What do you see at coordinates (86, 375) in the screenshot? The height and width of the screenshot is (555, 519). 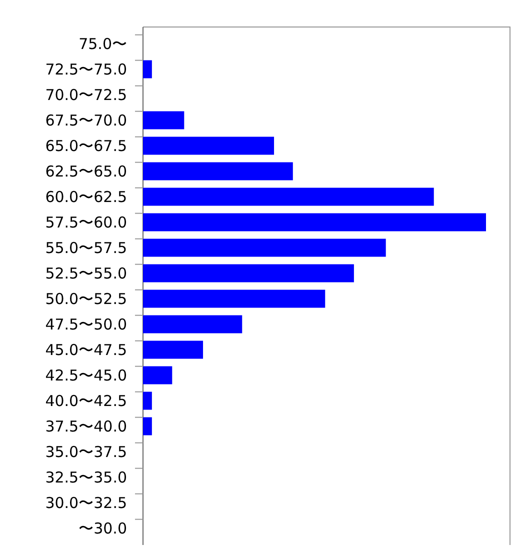 I see `y-tick-label: 42.5〜45.0` at bounding box center [86, 375].